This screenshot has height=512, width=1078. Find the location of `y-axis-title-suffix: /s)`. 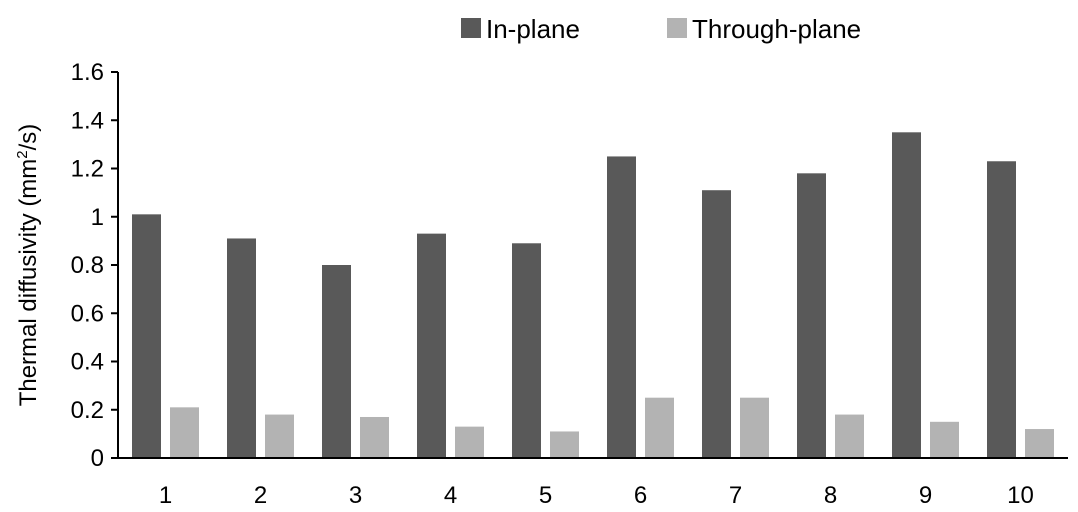

y-axis-title-suffix: /s) is located at coordinates (28, 137).